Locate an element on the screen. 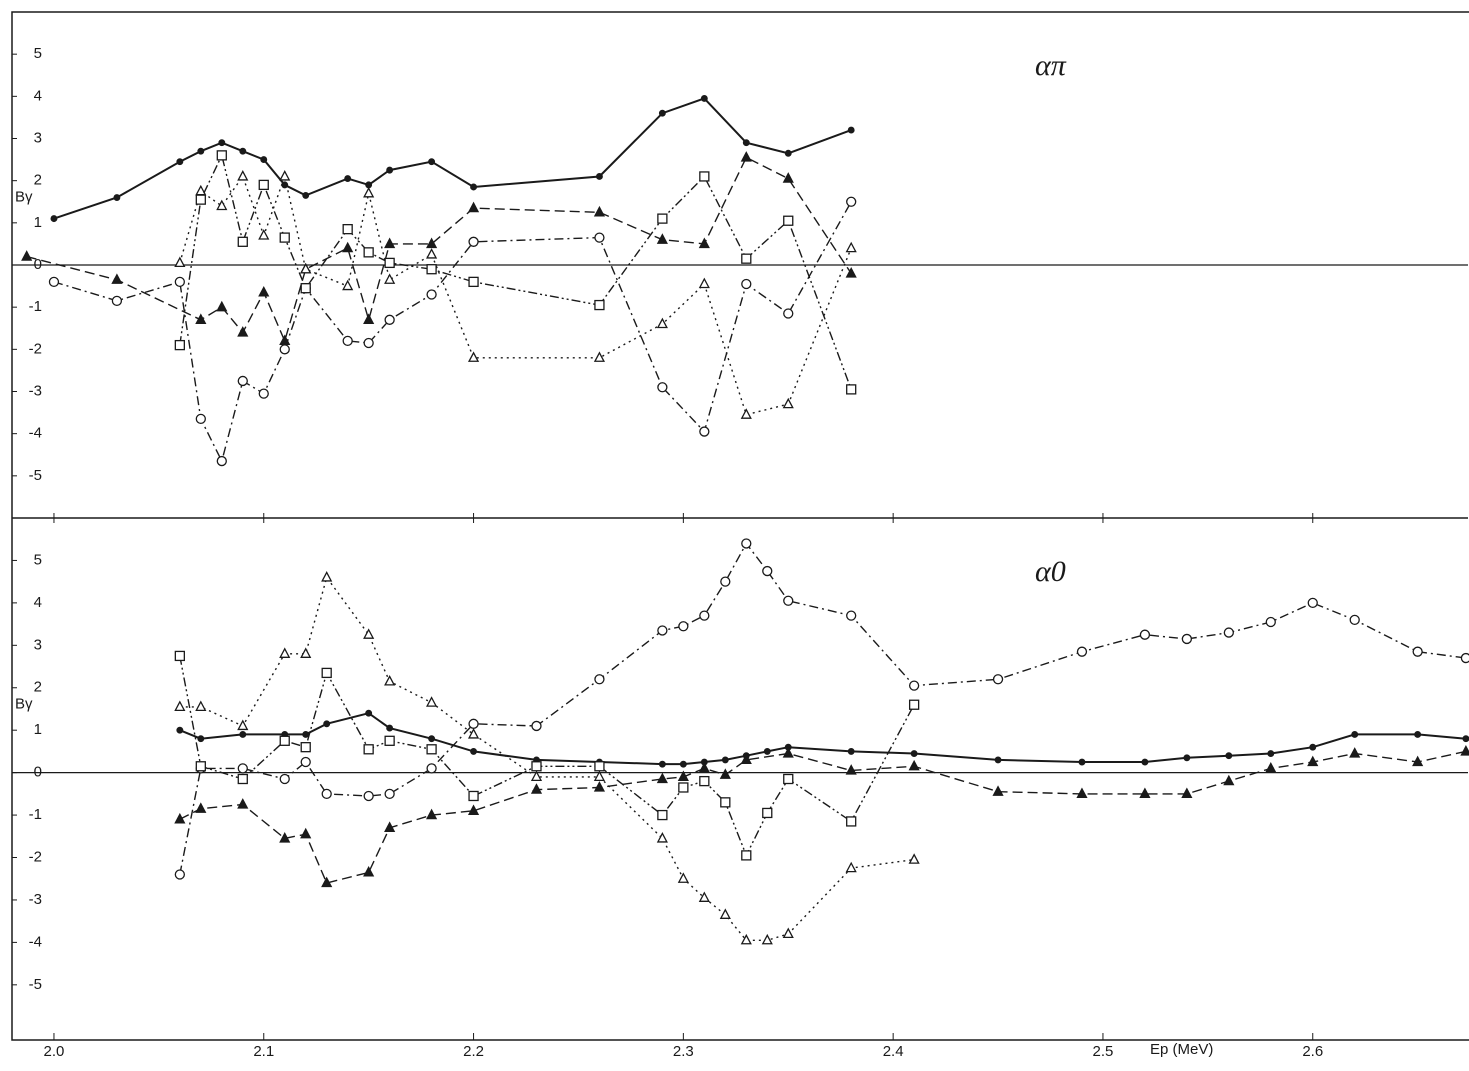 Image resolution: width=1469 pixels, height=1071 pixels. y-tick-label: 1 is located at coordinates (38, 729).